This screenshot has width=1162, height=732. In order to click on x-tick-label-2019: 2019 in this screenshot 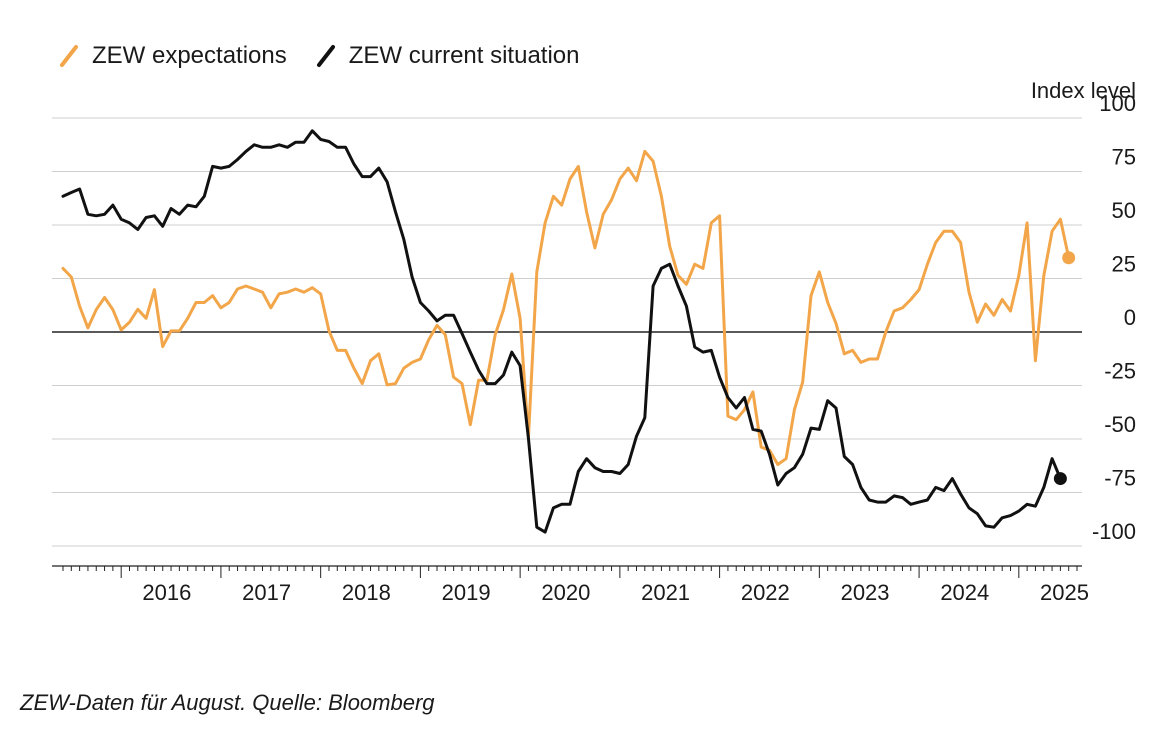, I will do `click(466, 592)`.